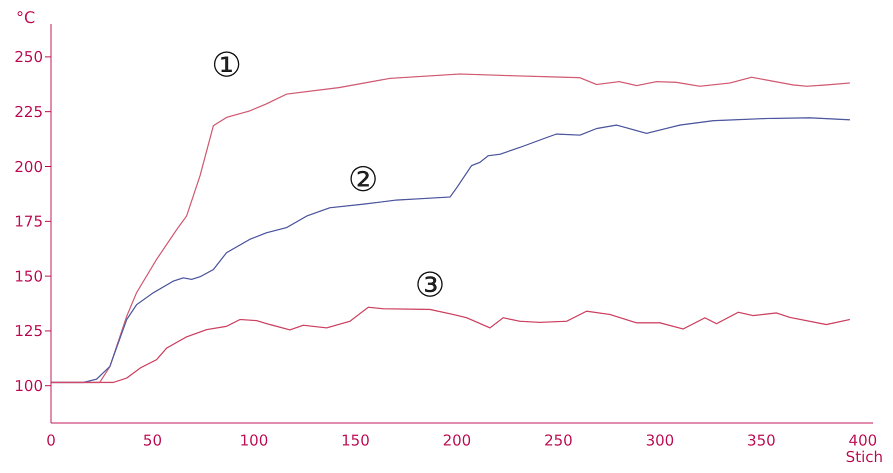  Describe the element at coordinates (558, 441) in the screenshot. I see `x-tick-label: 250` at that location.